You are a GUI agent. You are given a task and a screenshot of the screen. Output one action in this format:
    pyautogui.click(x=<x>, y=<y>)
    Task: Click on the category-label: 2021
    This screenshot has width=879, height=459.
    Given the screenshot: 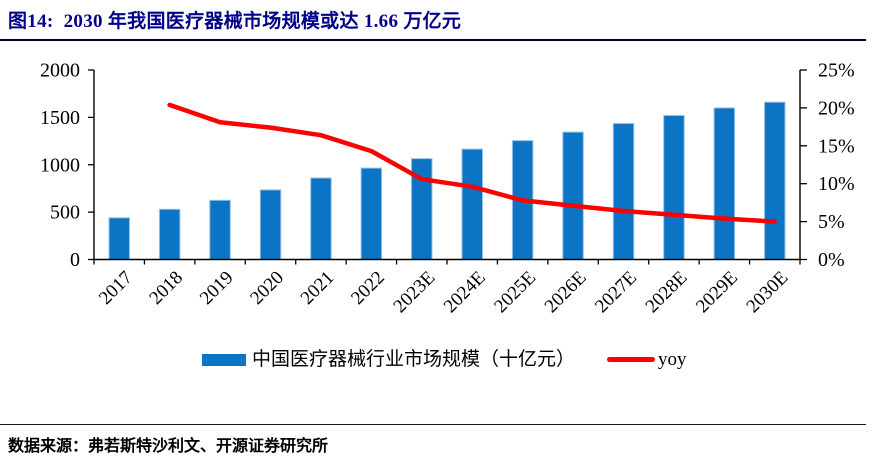 What is the action you would take?
    pyautogui.click(x=318, y=288)
    